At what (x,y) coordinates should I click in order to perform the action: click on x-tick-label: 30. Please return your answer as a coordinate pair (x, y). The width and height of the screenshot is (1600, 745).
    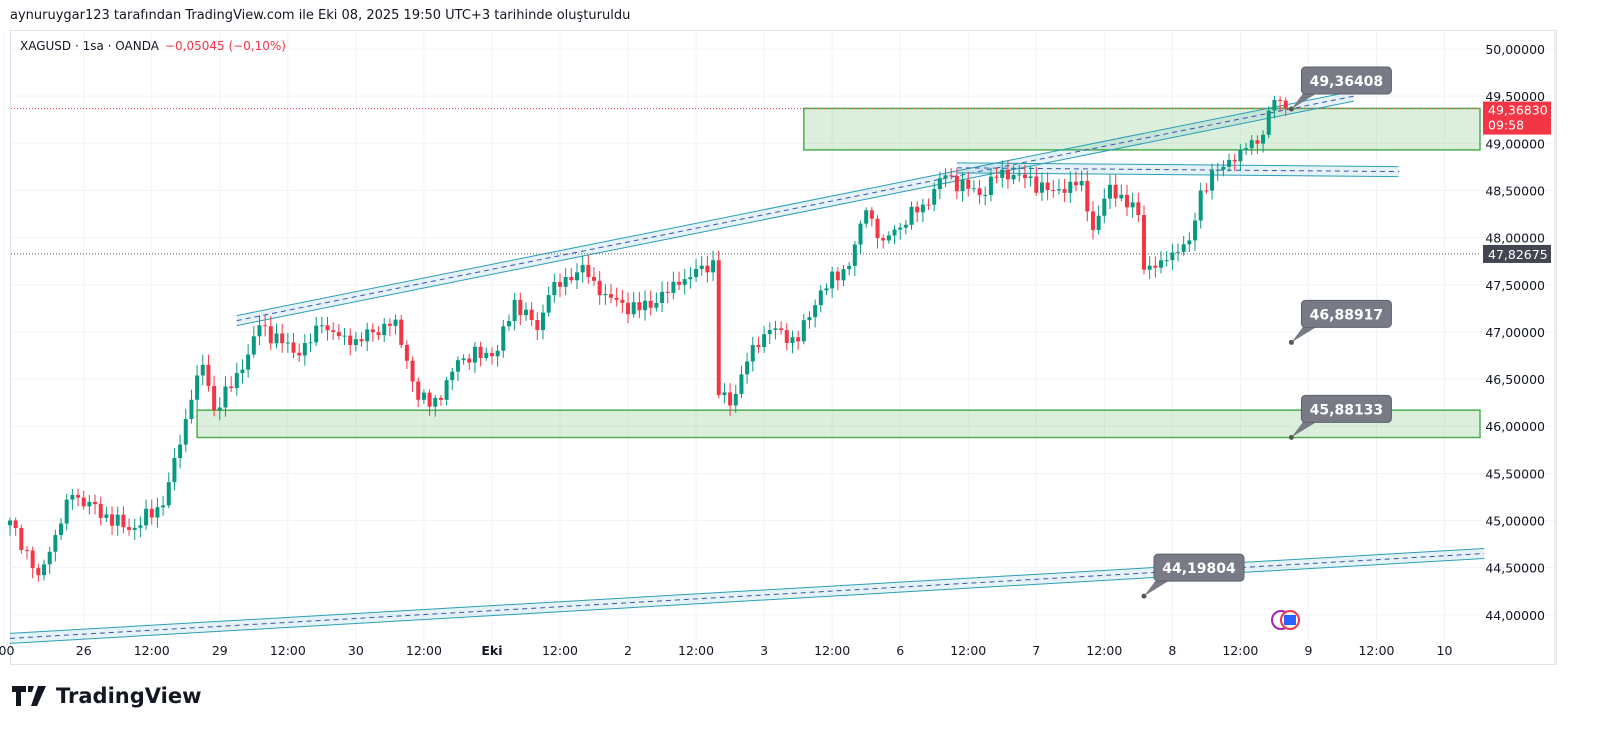
    Looking at the image, I should click on (356, 650).